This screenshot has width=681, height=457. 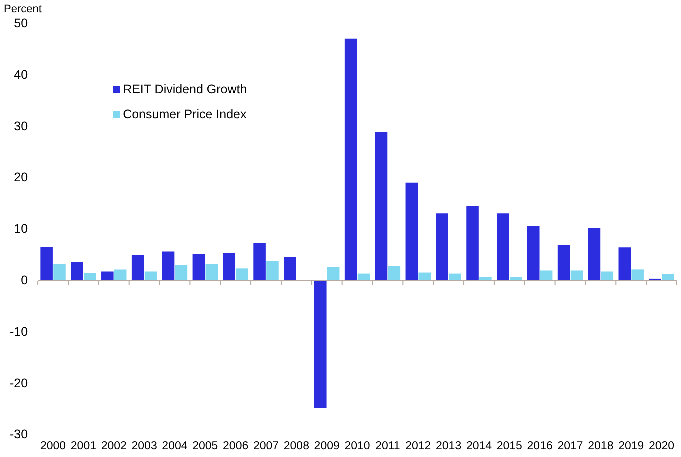 What do you see at coordinates (205, 446) in the screenshot?
I see `x-tick-label: 2005` at bounding box center [205, 446].